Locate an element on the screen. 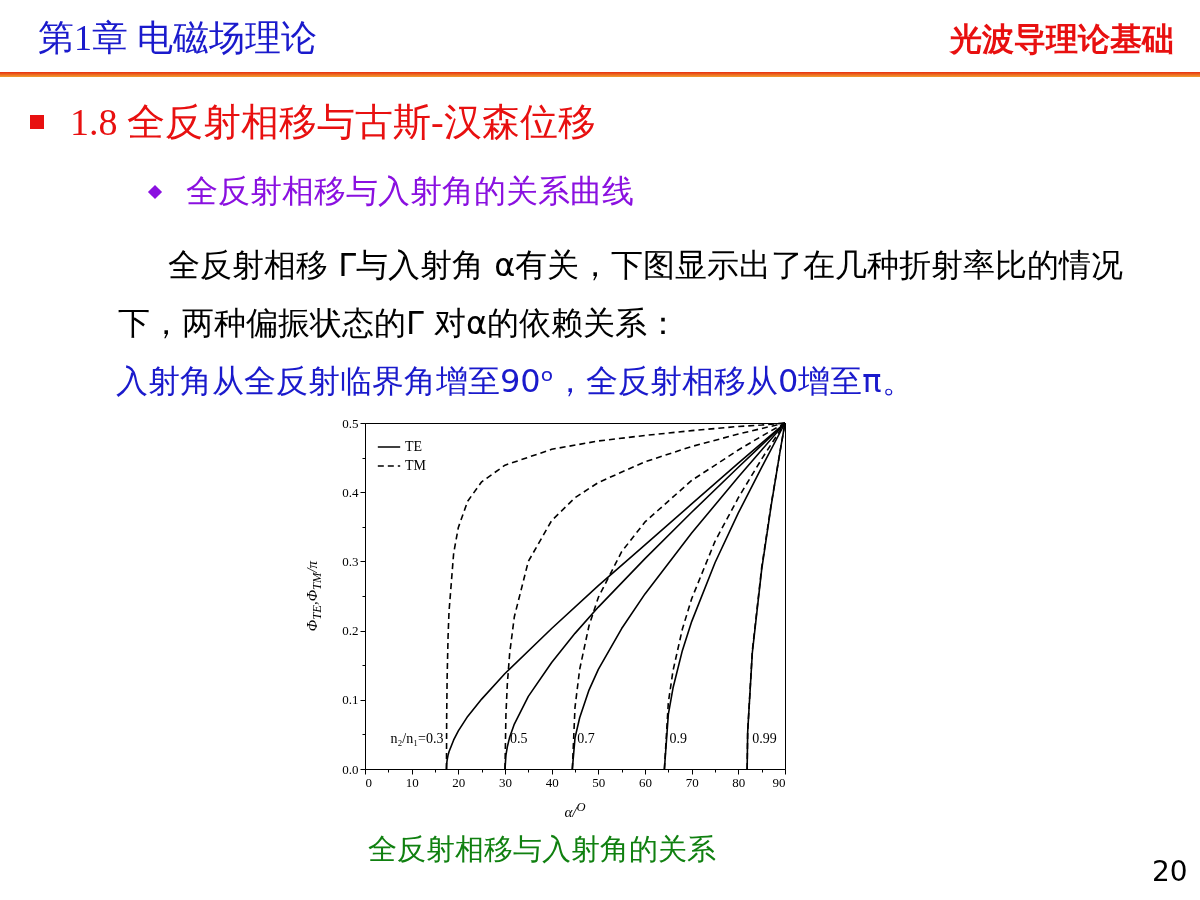 This screenshot has height=900, width=1200. chart-title: 第1章 电磁场理论 is located at coordinates (177, 38).